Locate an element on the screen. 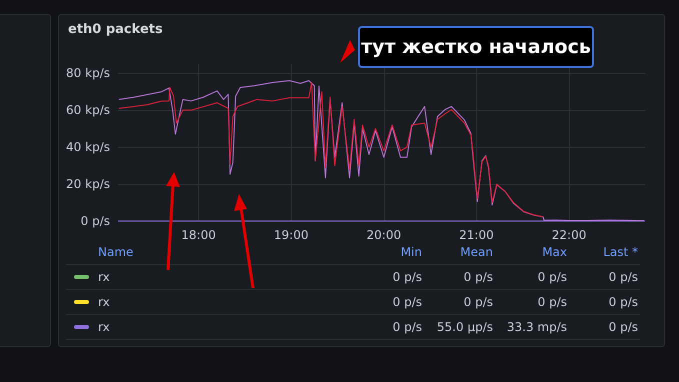  text: 33.3 mp/s is located at coordinates (536, 327).